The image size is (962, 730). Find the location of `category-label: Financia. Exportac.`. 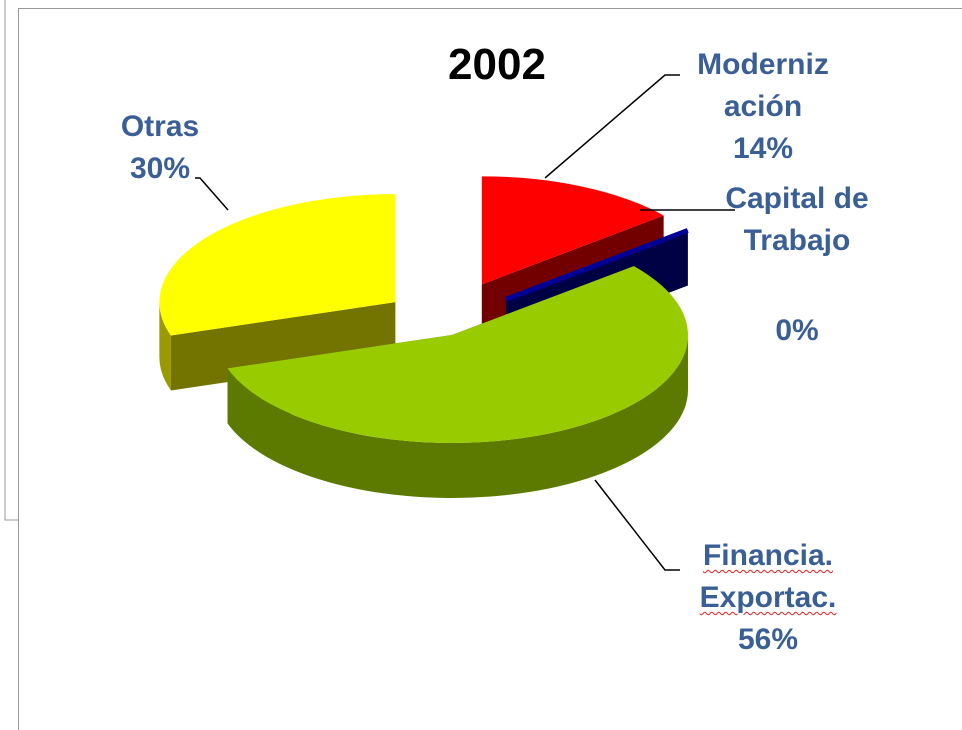

category-label: Financia. Exportac. is located at coordinates (768, 576).